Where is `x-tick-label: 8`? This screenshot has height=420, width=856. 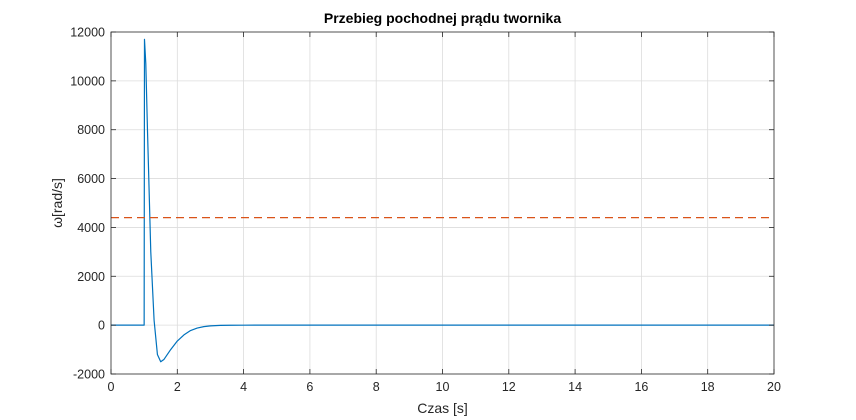 x-tick-label: 8 is located at coordinates (376, 387).